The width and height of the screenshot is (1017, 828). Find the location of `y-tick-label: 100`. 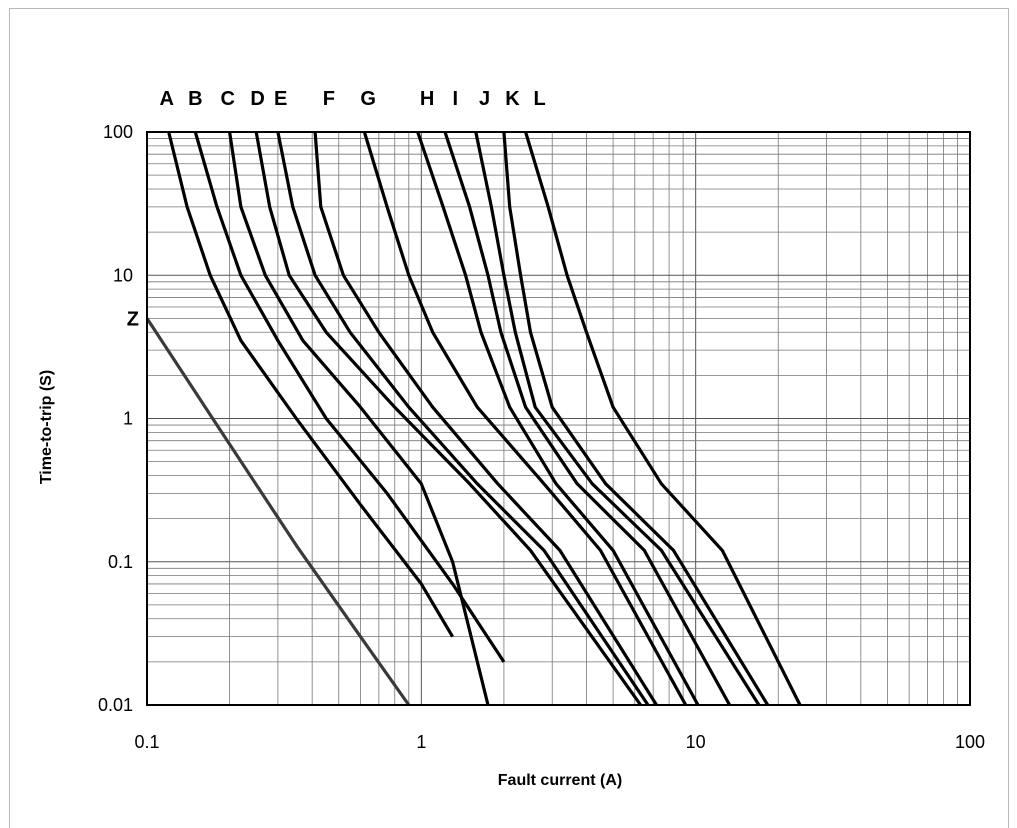

y-tick-label: 100 is located at coordinates (118, 132).